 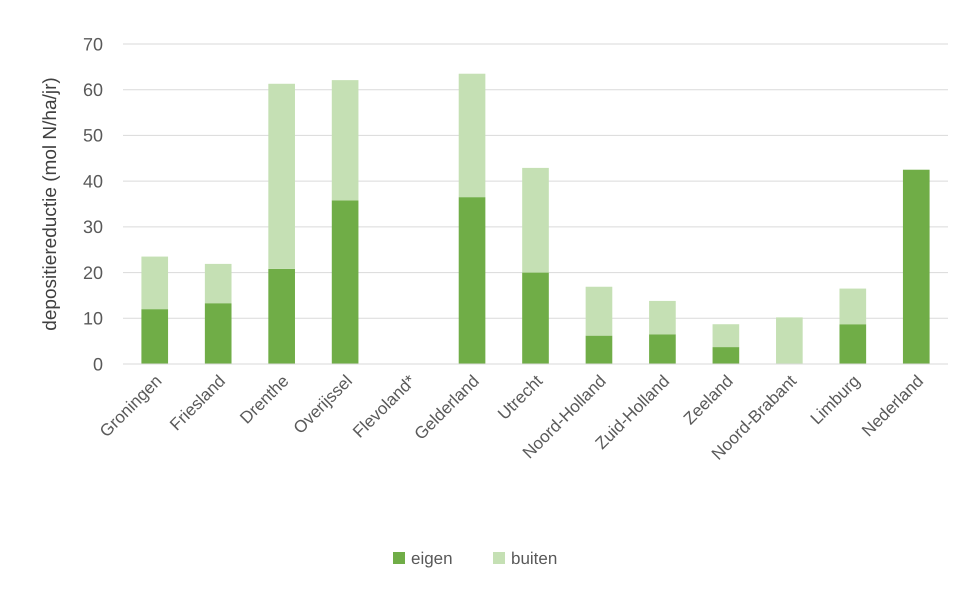 What do you see at coordinates (432, 558) in the screenshot?
I see `legend-label: eigen` at bounding box center [432, 558].